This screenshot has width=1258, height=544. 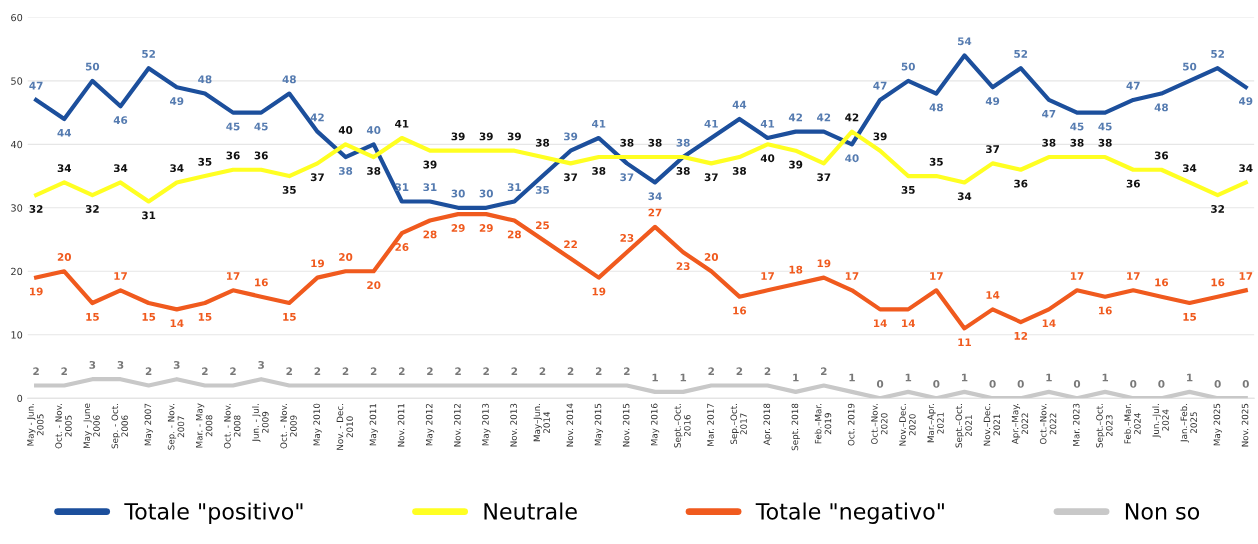 I want to click on data-label: 46, so click(x=120, y=120).